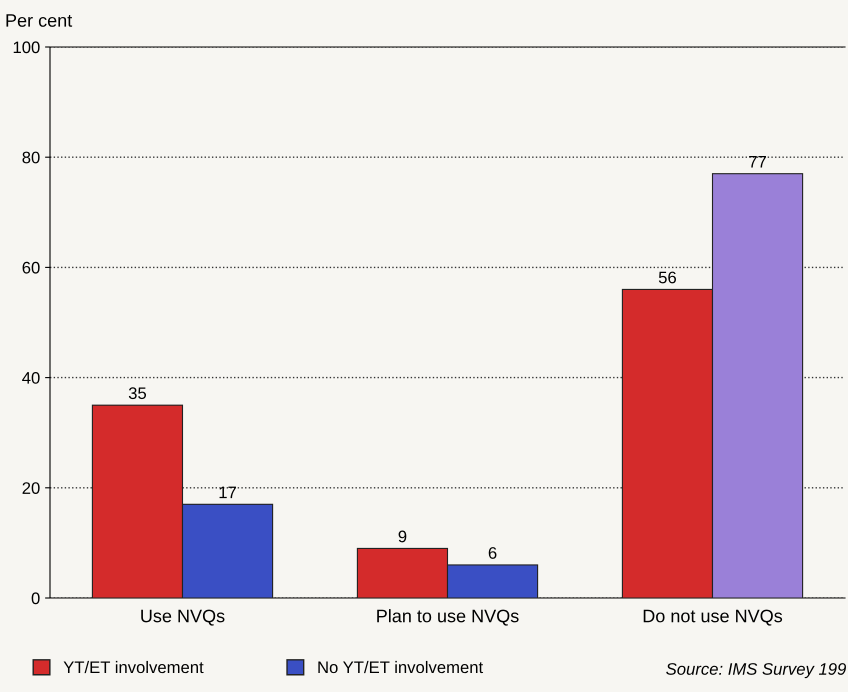 This screenshot has height=692, width=848. Describe the element at coordinates (402, 536) in the screenshot. I see `data-label: 9` at that location.